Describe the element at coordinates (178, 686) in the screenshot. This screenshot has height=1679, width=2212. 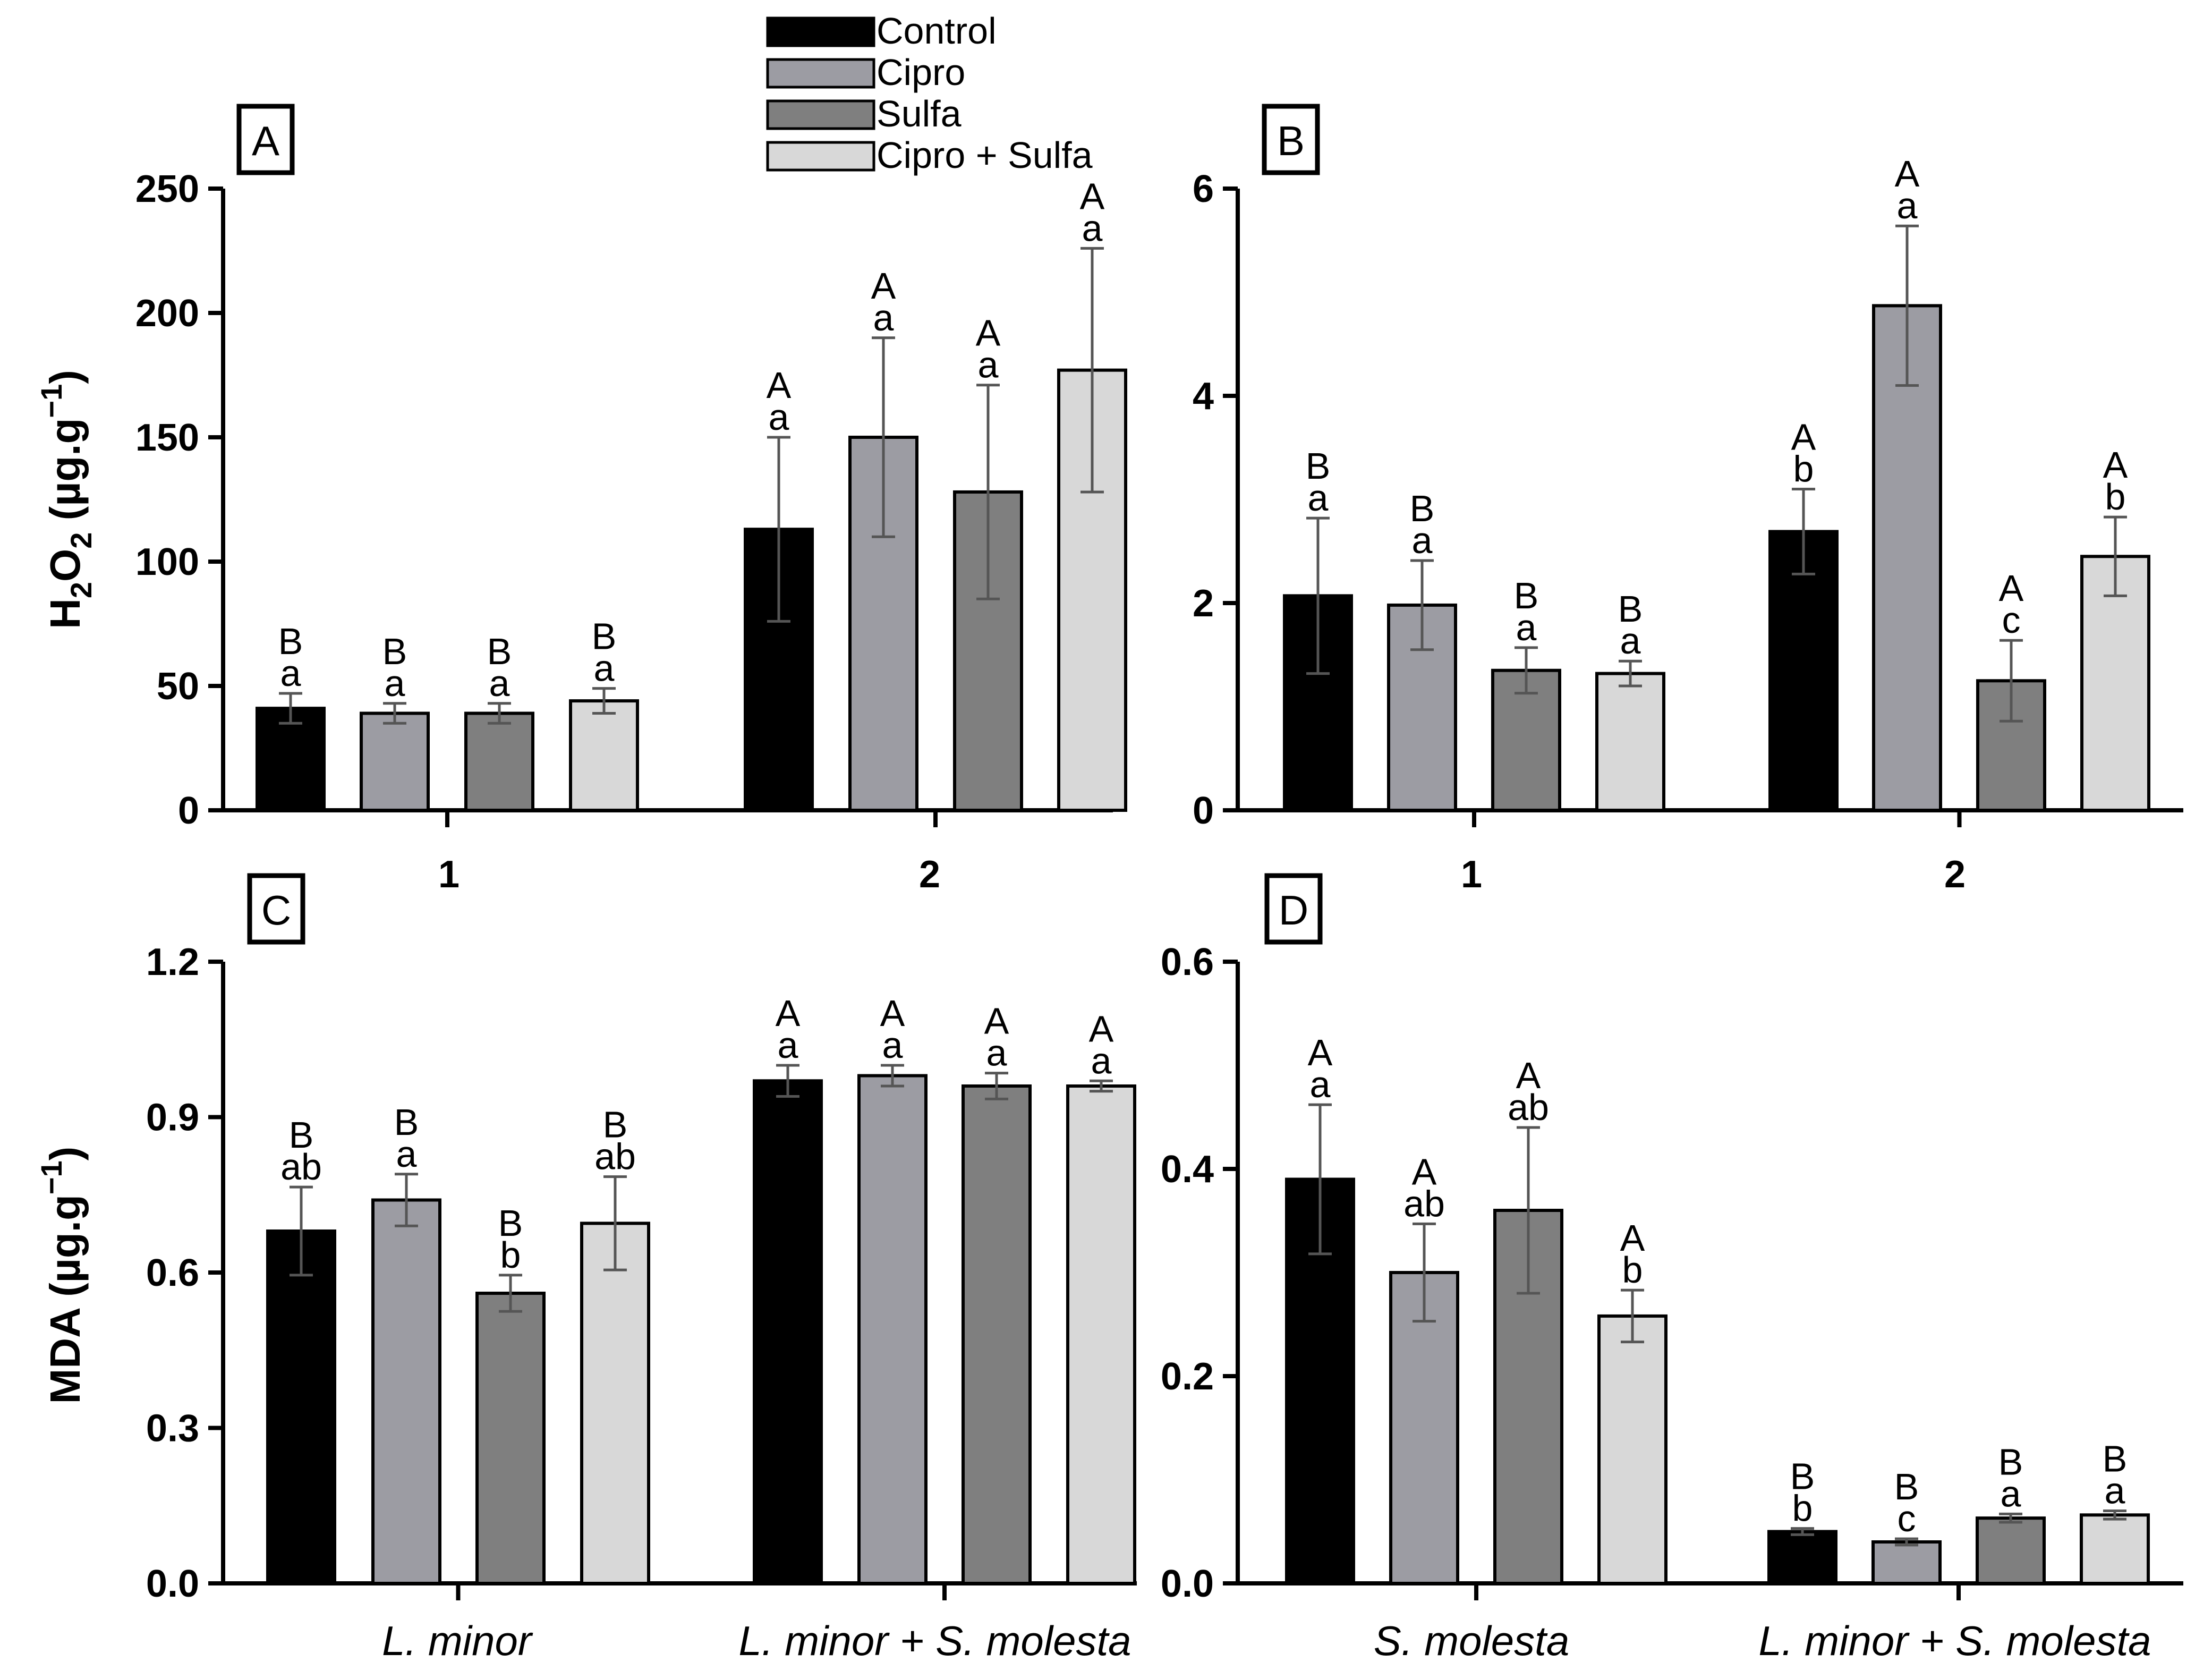
I see `y-tick-label: 50` at that location.